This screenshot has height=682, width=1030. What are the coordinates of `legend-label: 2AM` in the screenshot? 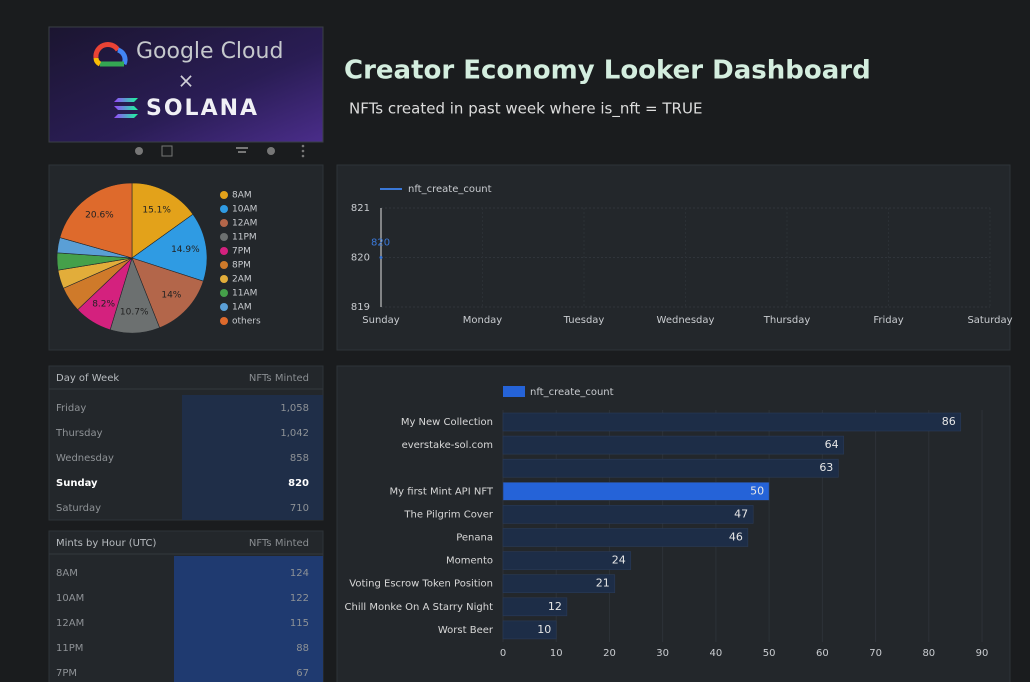 It's located at (242, 280).